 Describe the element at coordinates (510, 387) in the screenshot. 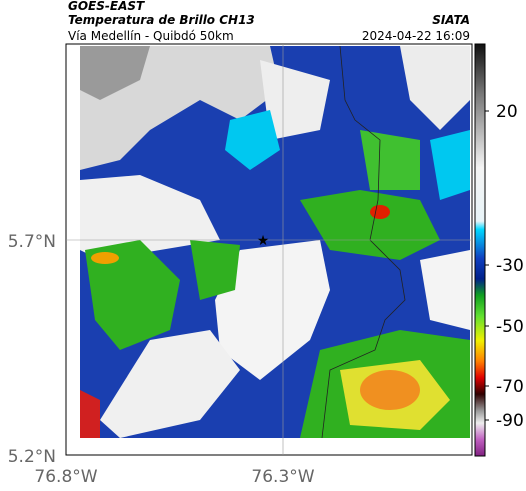

I see `colorbar-label: -70` at that location.